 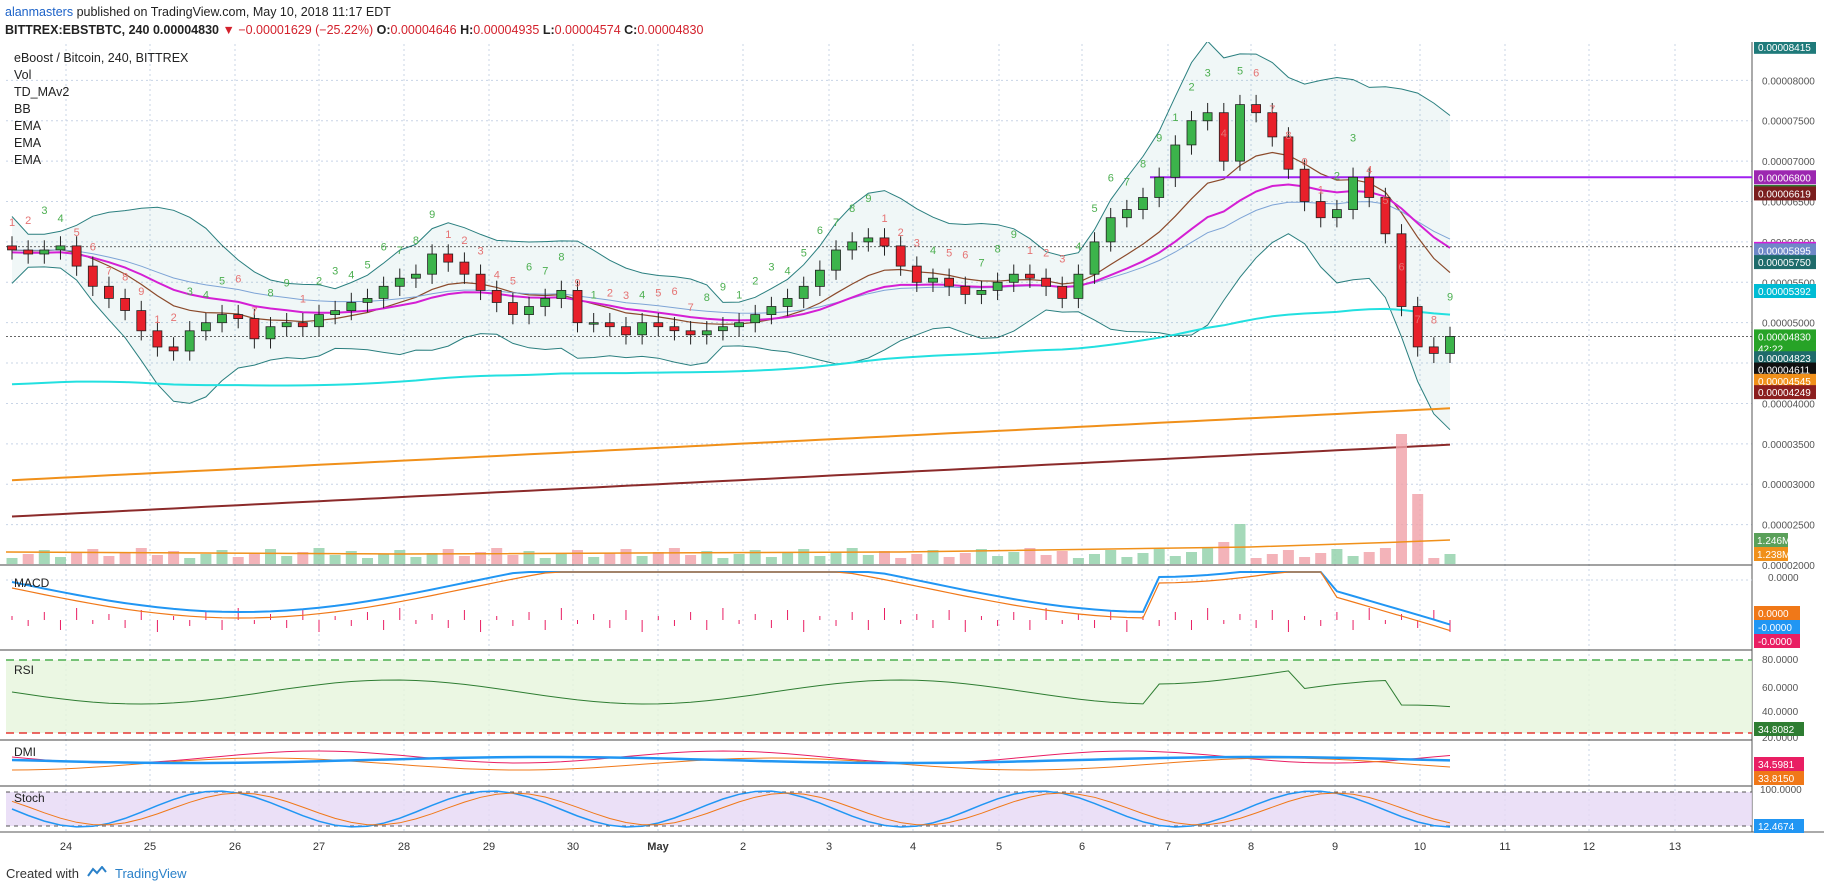 What do you see at coordinates (383, 30) in the screenshot?
I see `open-label: O:` at bounding box center [383, 30].